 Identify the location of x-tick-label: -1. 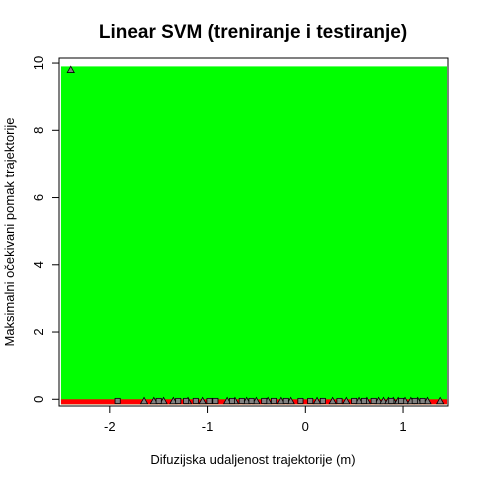
(208, 426).